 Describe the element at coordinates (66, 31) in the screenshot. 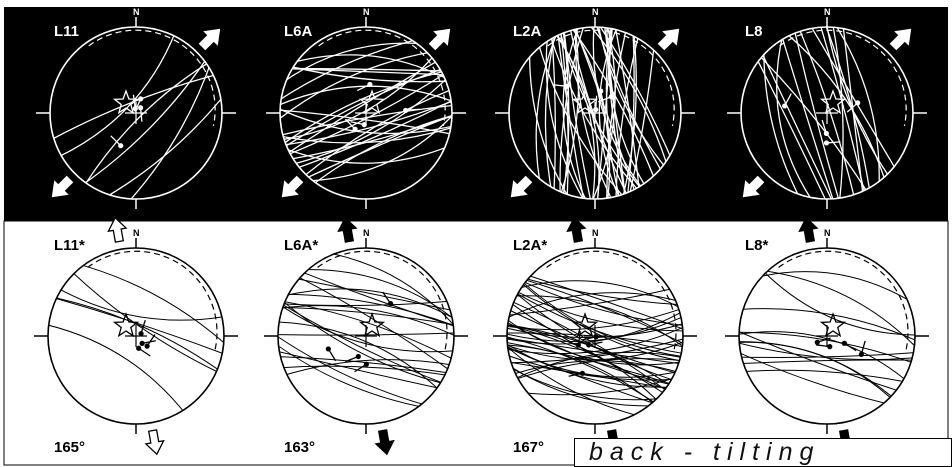

I see `top-panel-label: L11` at that location.